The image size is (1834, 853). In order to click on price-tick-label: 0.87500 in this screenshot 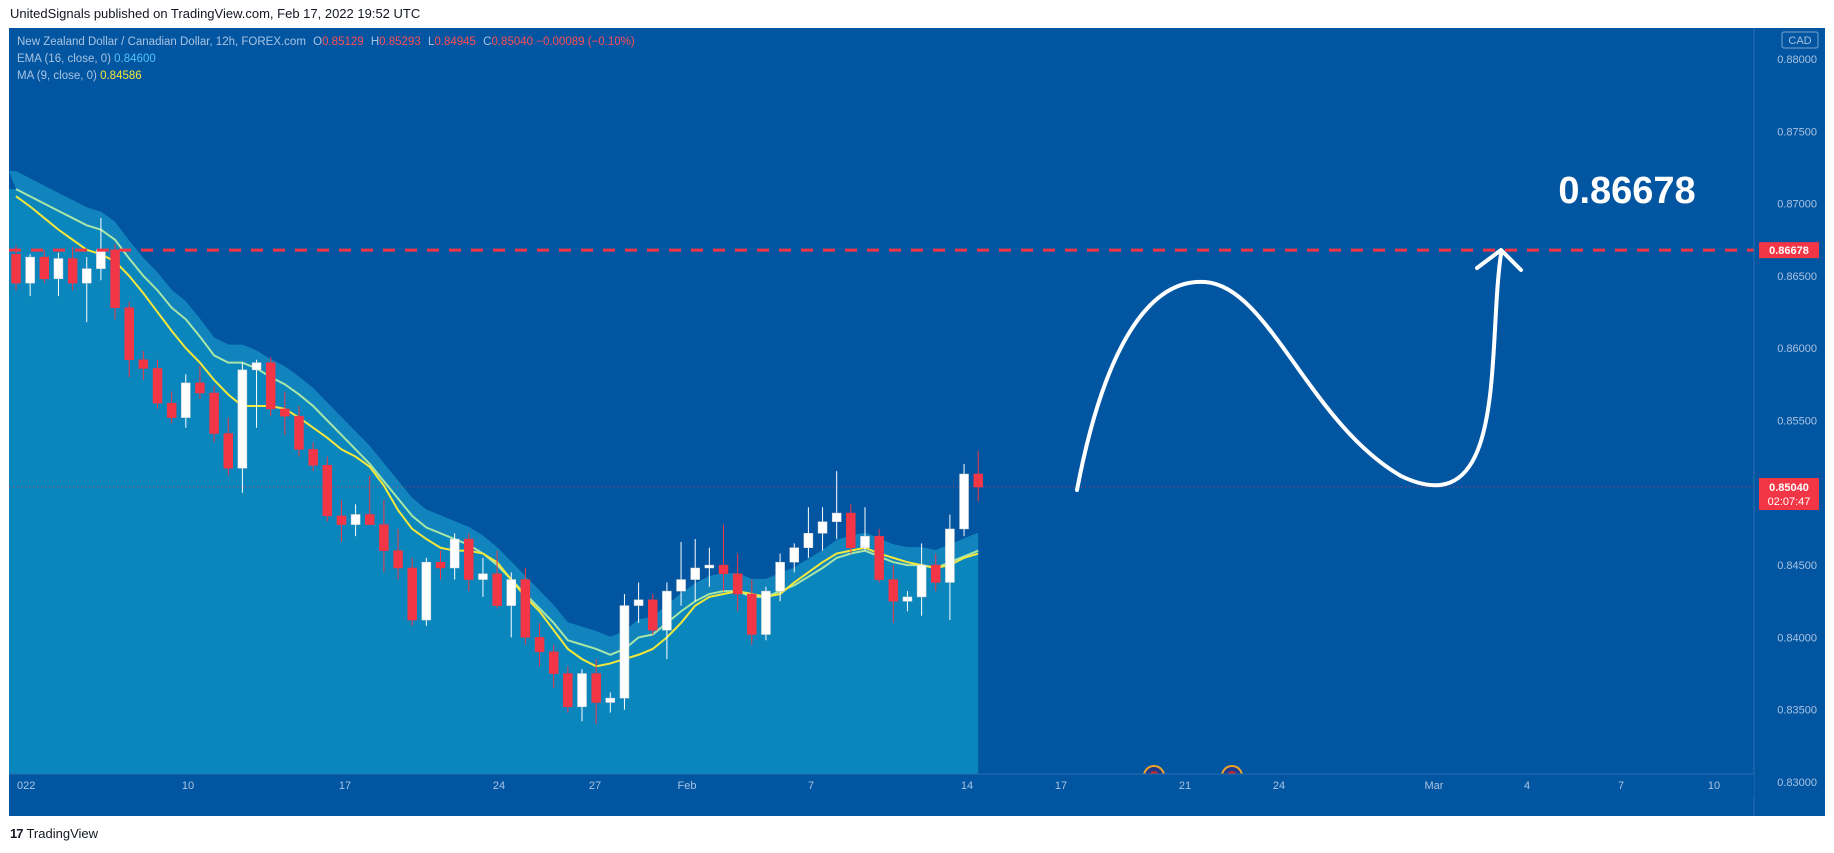, I will do `click(1797, 132)`.